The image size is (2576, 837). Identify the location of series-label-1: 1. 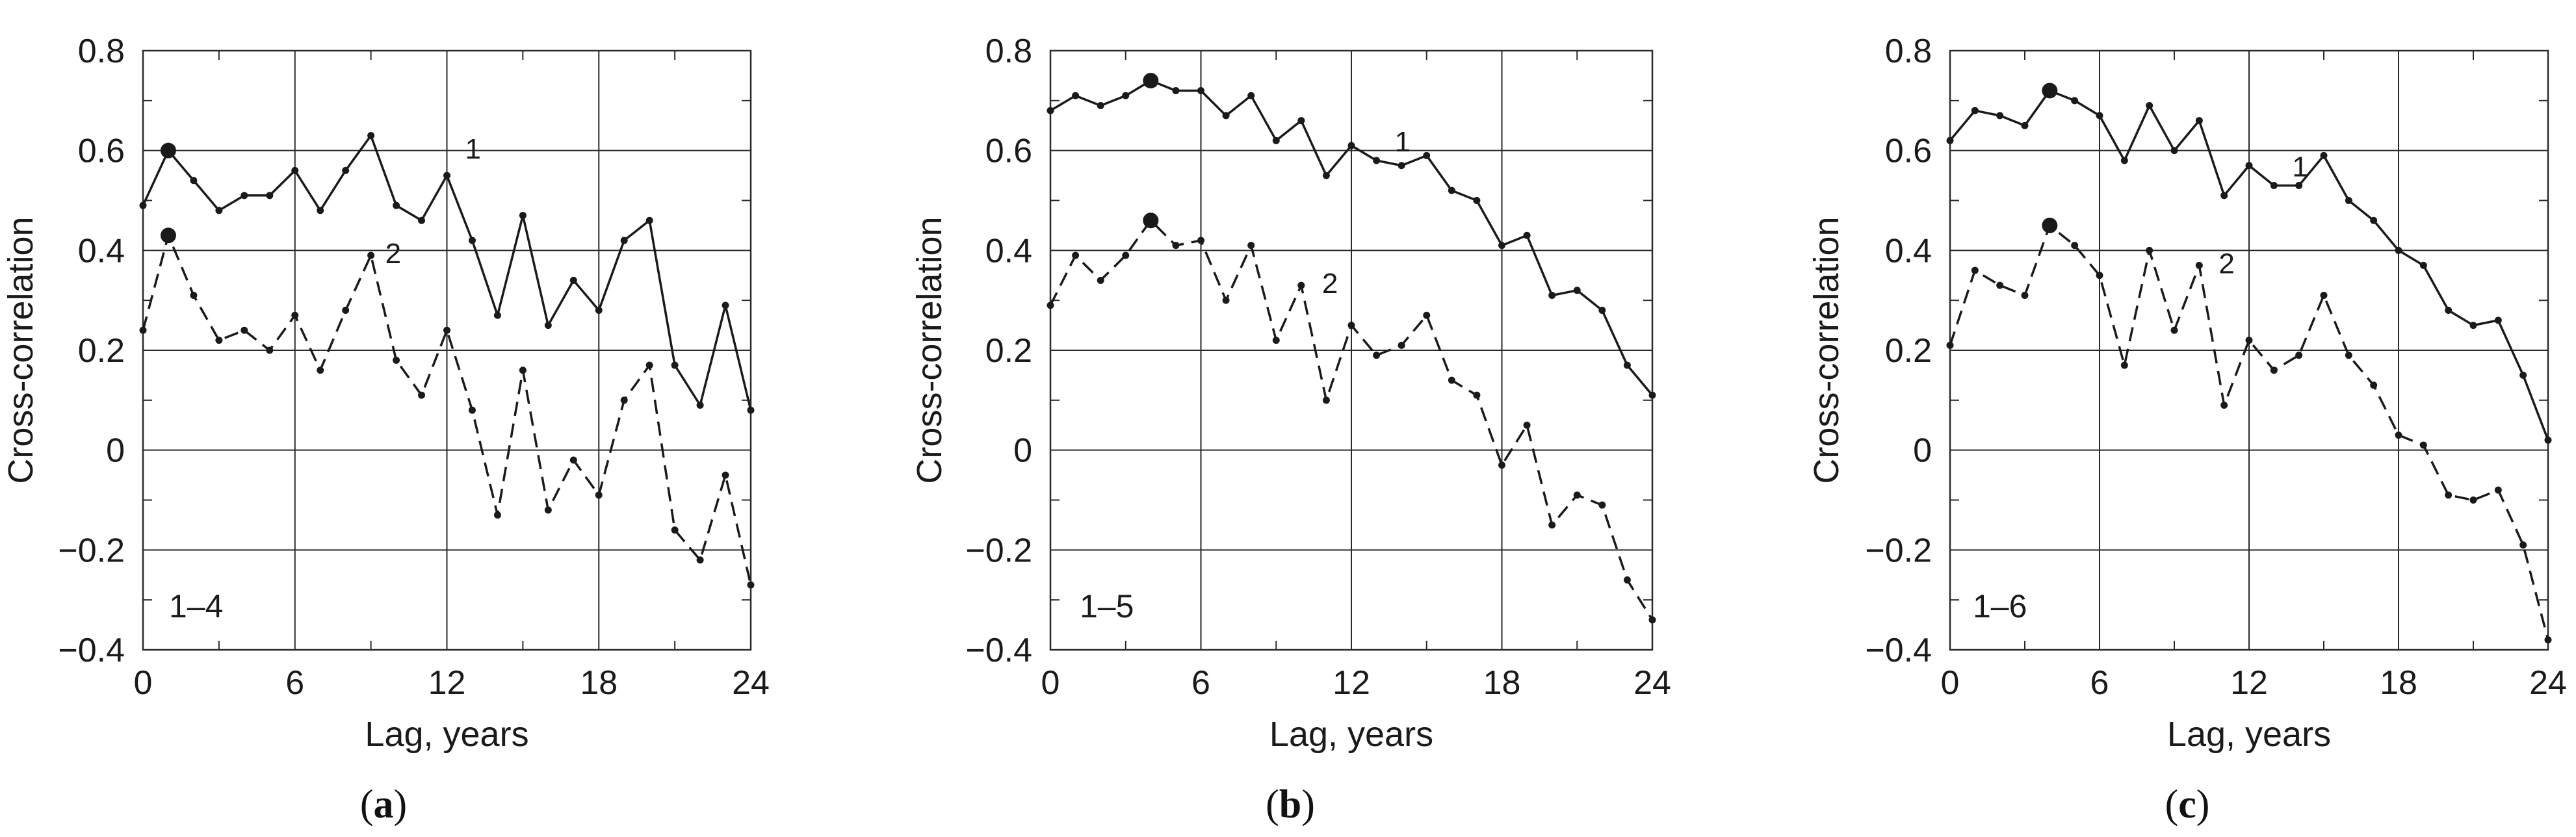
(1403, 142).